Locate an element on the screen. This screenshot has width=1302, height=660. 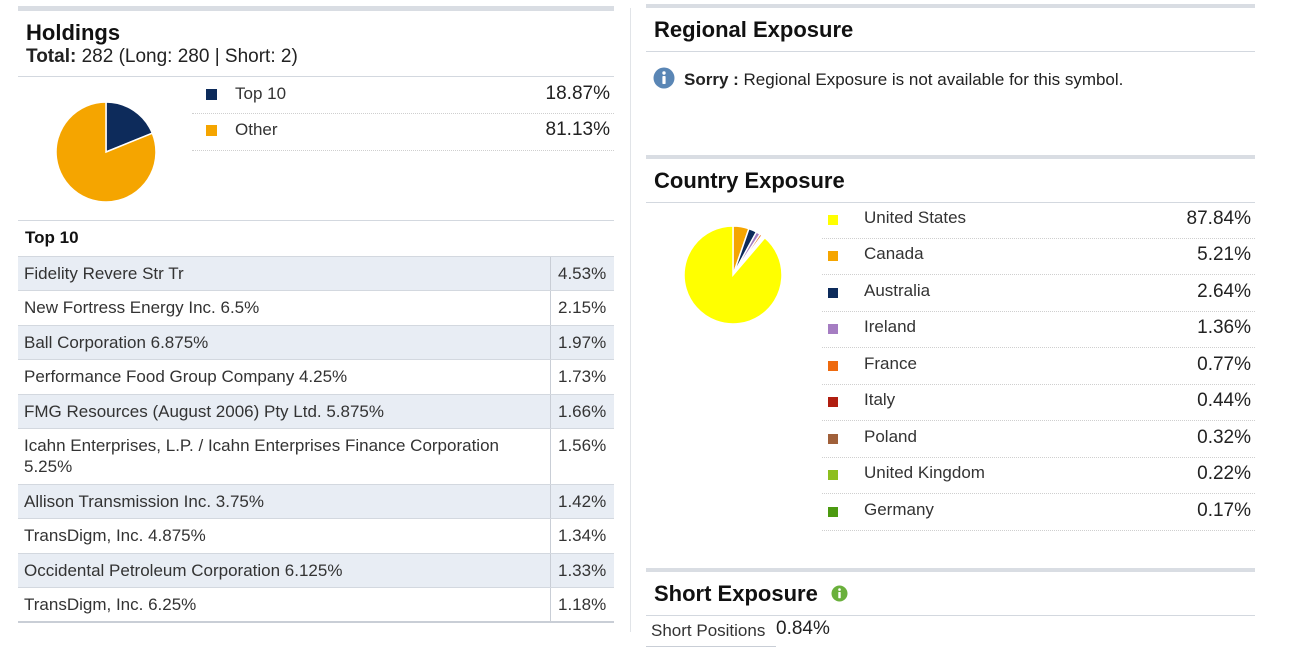
country-value: 0.32% is located at coordinates (1224, 437).